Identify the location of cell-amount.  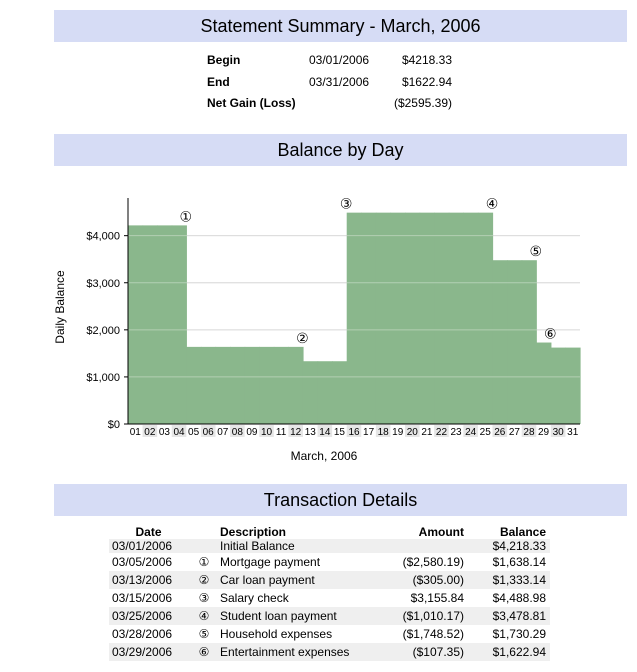
(422, 546).